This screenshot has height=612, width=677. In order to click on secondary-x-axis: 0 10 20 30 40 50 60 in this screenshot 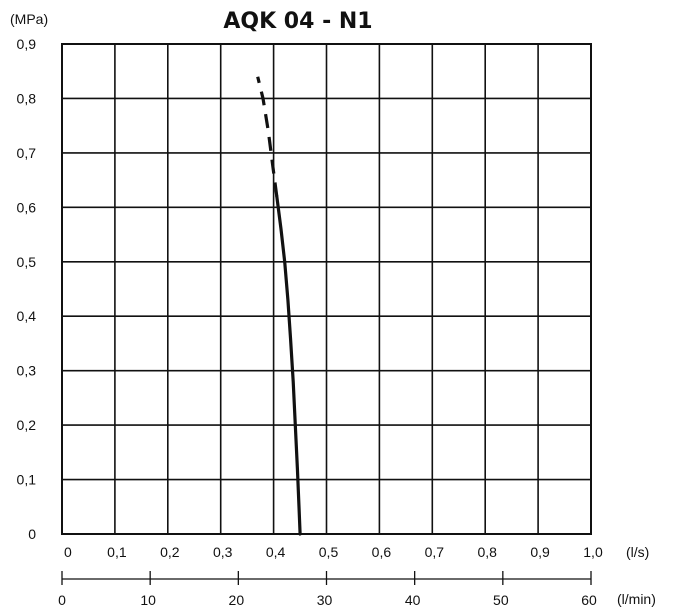, I will do `click(327, 589)`.